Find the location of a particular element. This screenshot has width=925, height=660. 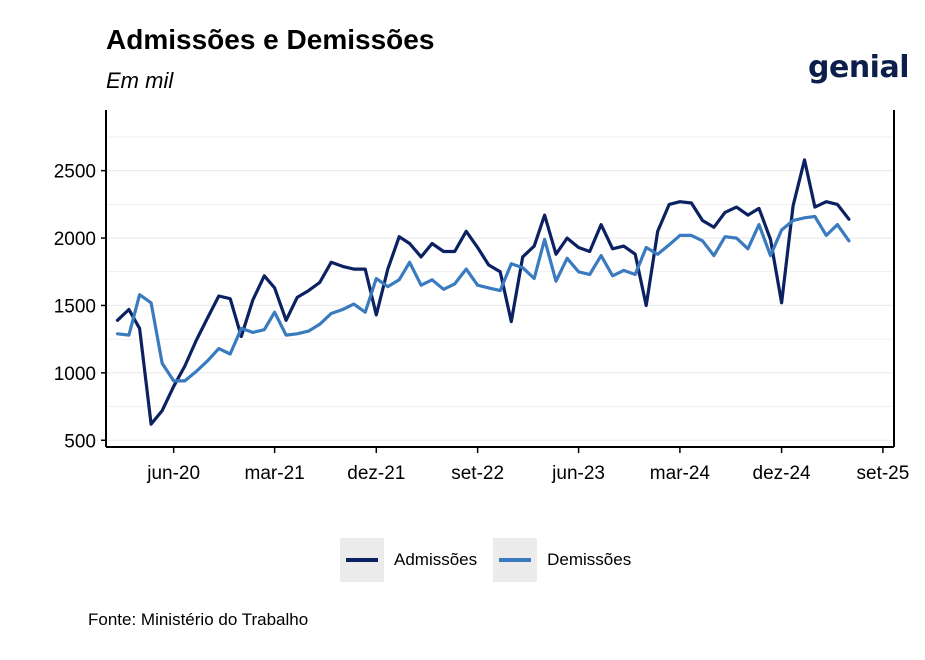

chart-subtitle: Em mil is located at coordinates (140, 80).